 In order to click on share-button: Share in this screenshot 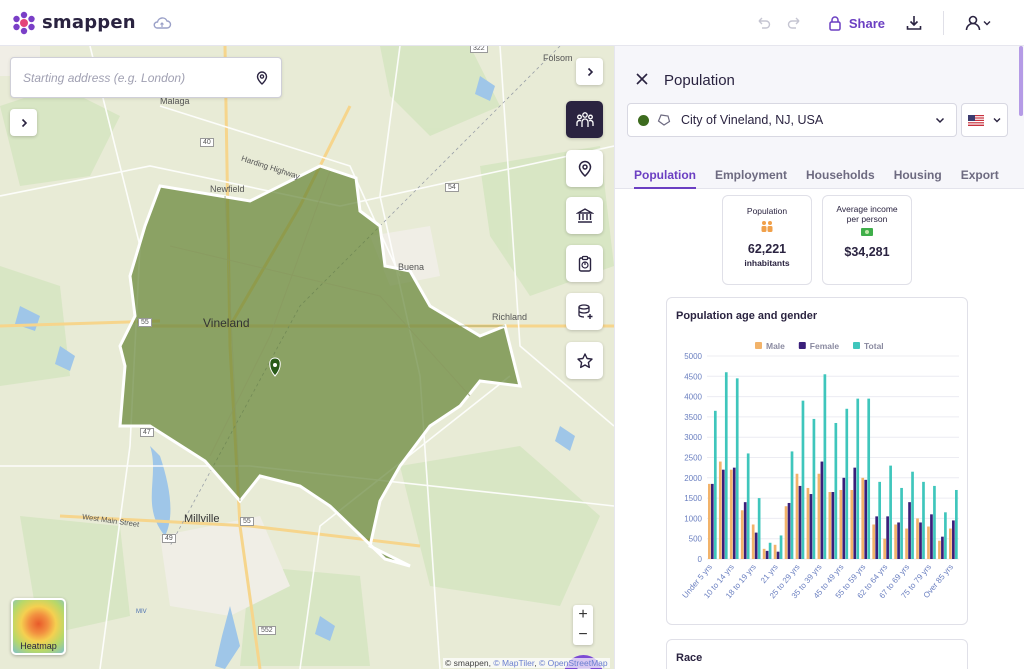, I will do `click(856, 23)`.